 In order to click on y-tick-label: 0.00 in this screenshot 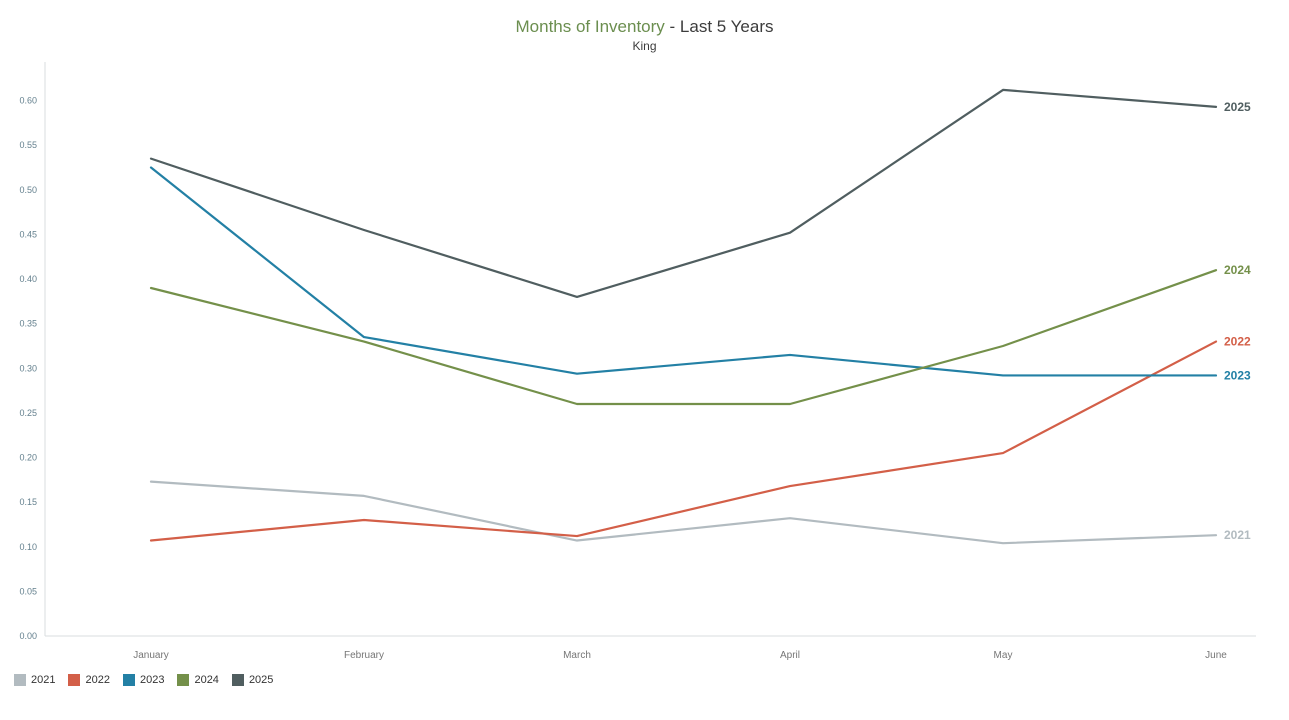, I will do `click(28, 636)`.